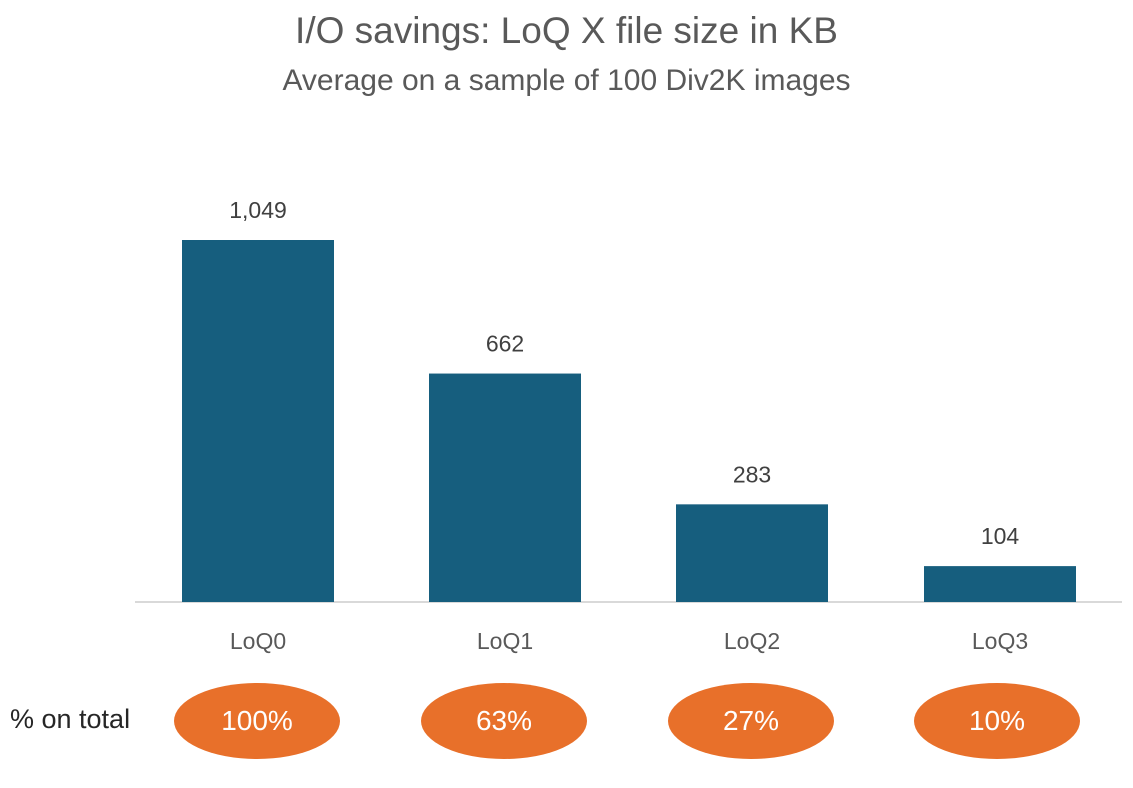  Describe the element at coordinates (70, 719) in the screenshot. I see `percent-row-label: % on total` at that location.